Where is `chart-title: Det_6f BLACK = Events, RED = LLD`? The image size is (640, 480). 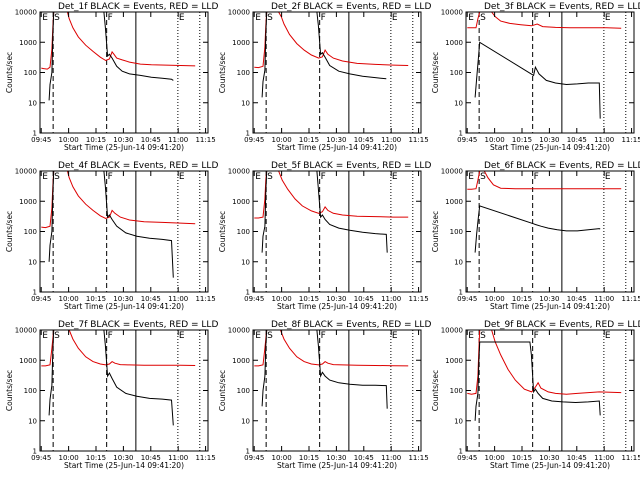 chart-title: Det_6f BLACK = Events, RED = LLD is located at coordinates (562, 166).